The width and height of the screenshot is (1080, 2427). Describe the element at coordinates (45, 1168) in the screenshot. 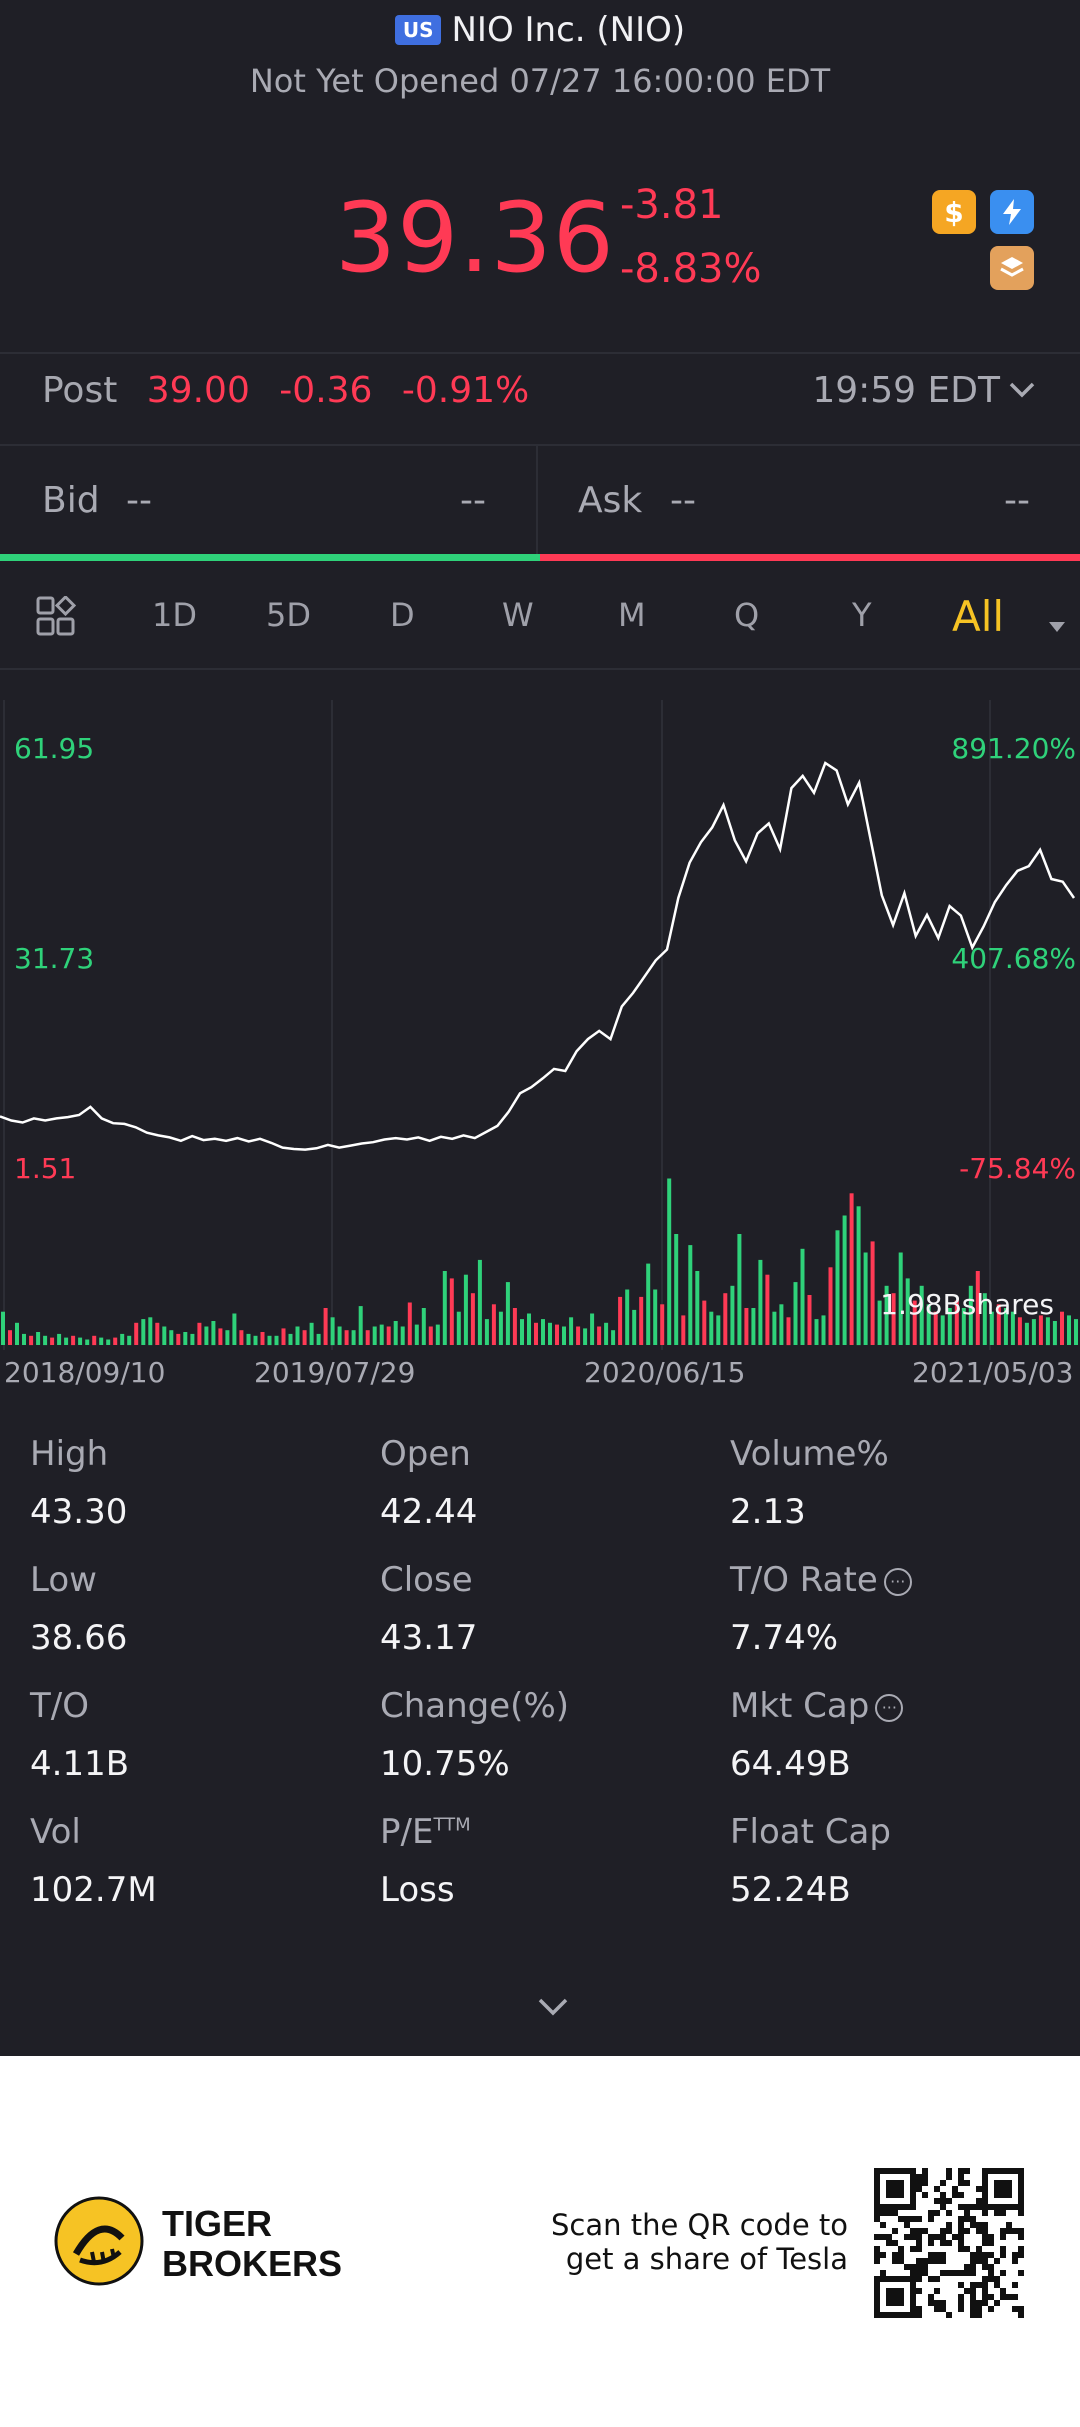

I see `y-left-min: 1.51` at that location.